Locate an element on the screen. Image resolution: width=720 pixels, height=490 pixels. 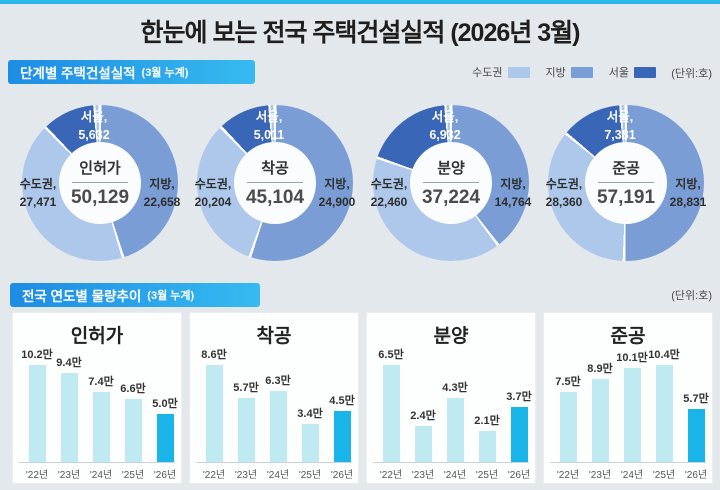
bar-value-label: 8.6만 is located at coordinates (214, 355).